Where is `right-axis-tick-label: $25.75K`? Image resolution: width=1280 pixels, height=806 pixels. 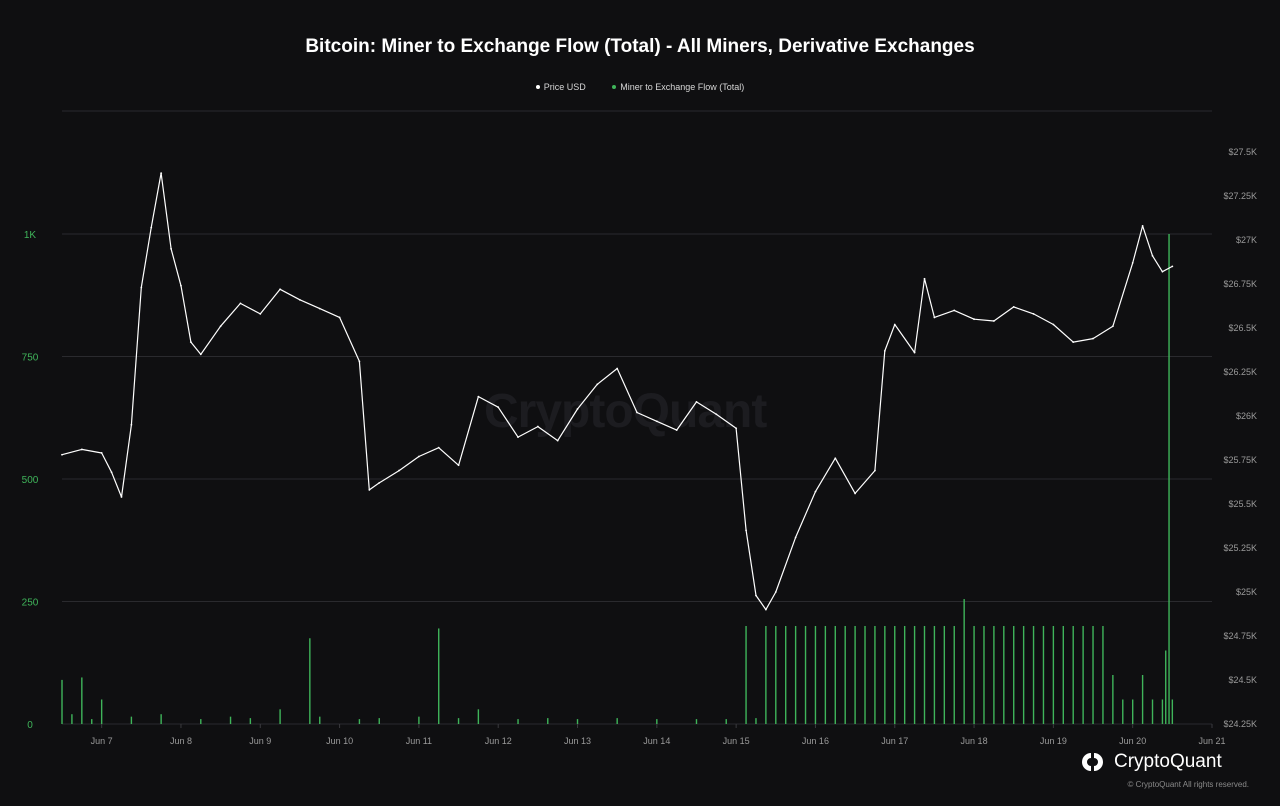
right-axis-tick-label: $25.75K is located at coordinates (1240, 460).